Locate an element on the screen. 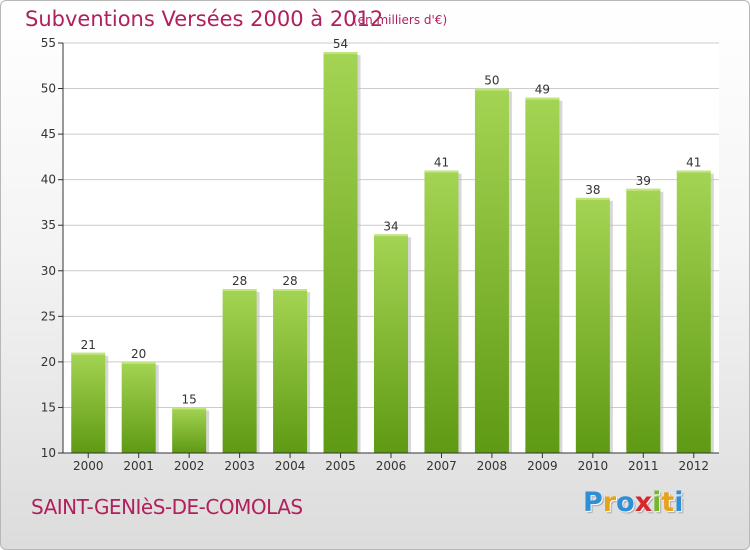 The image size is (750, 550). x-tick-label: 2008 is located at coordinates (492, 466).